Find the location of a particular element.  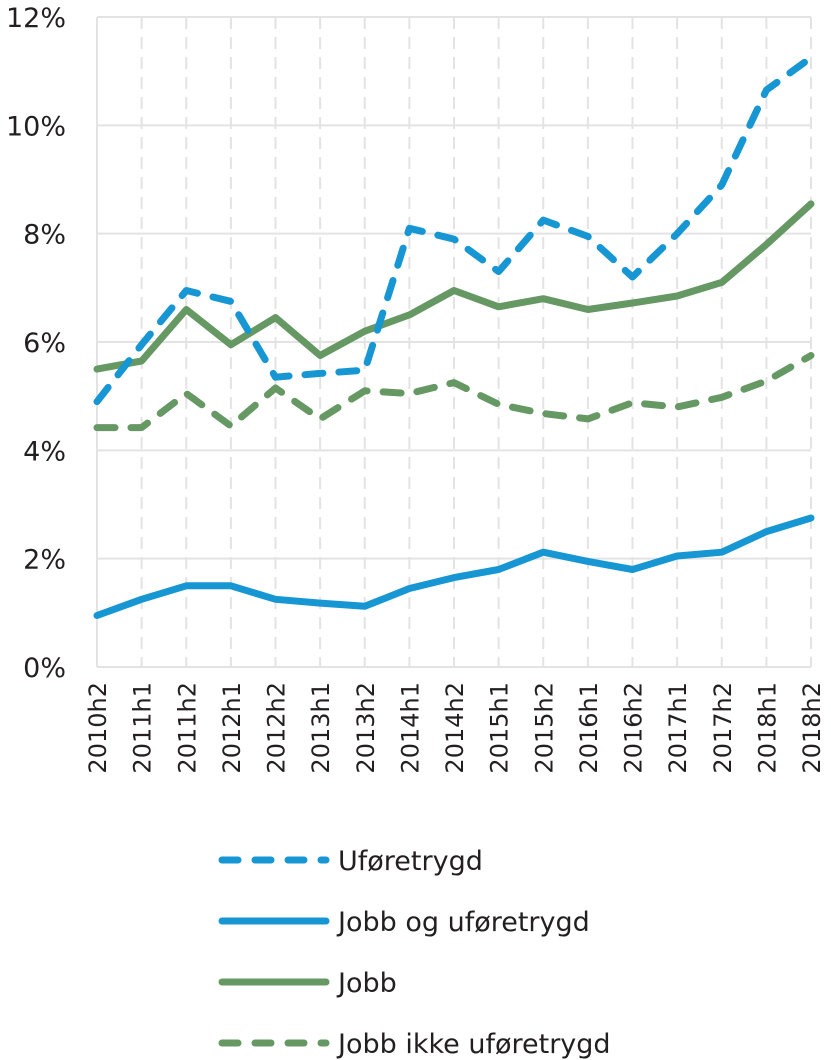

x-tick-label: 2018h1 is located at coordinates (767, 728).